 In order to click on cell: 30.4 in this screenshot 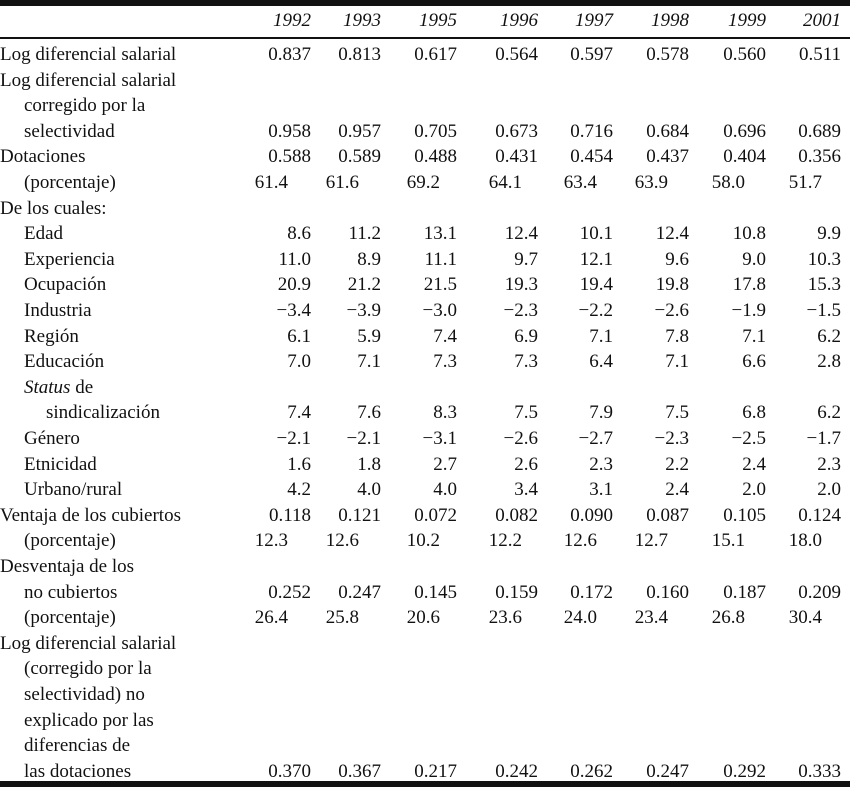, I will do `click(805, 618)`.